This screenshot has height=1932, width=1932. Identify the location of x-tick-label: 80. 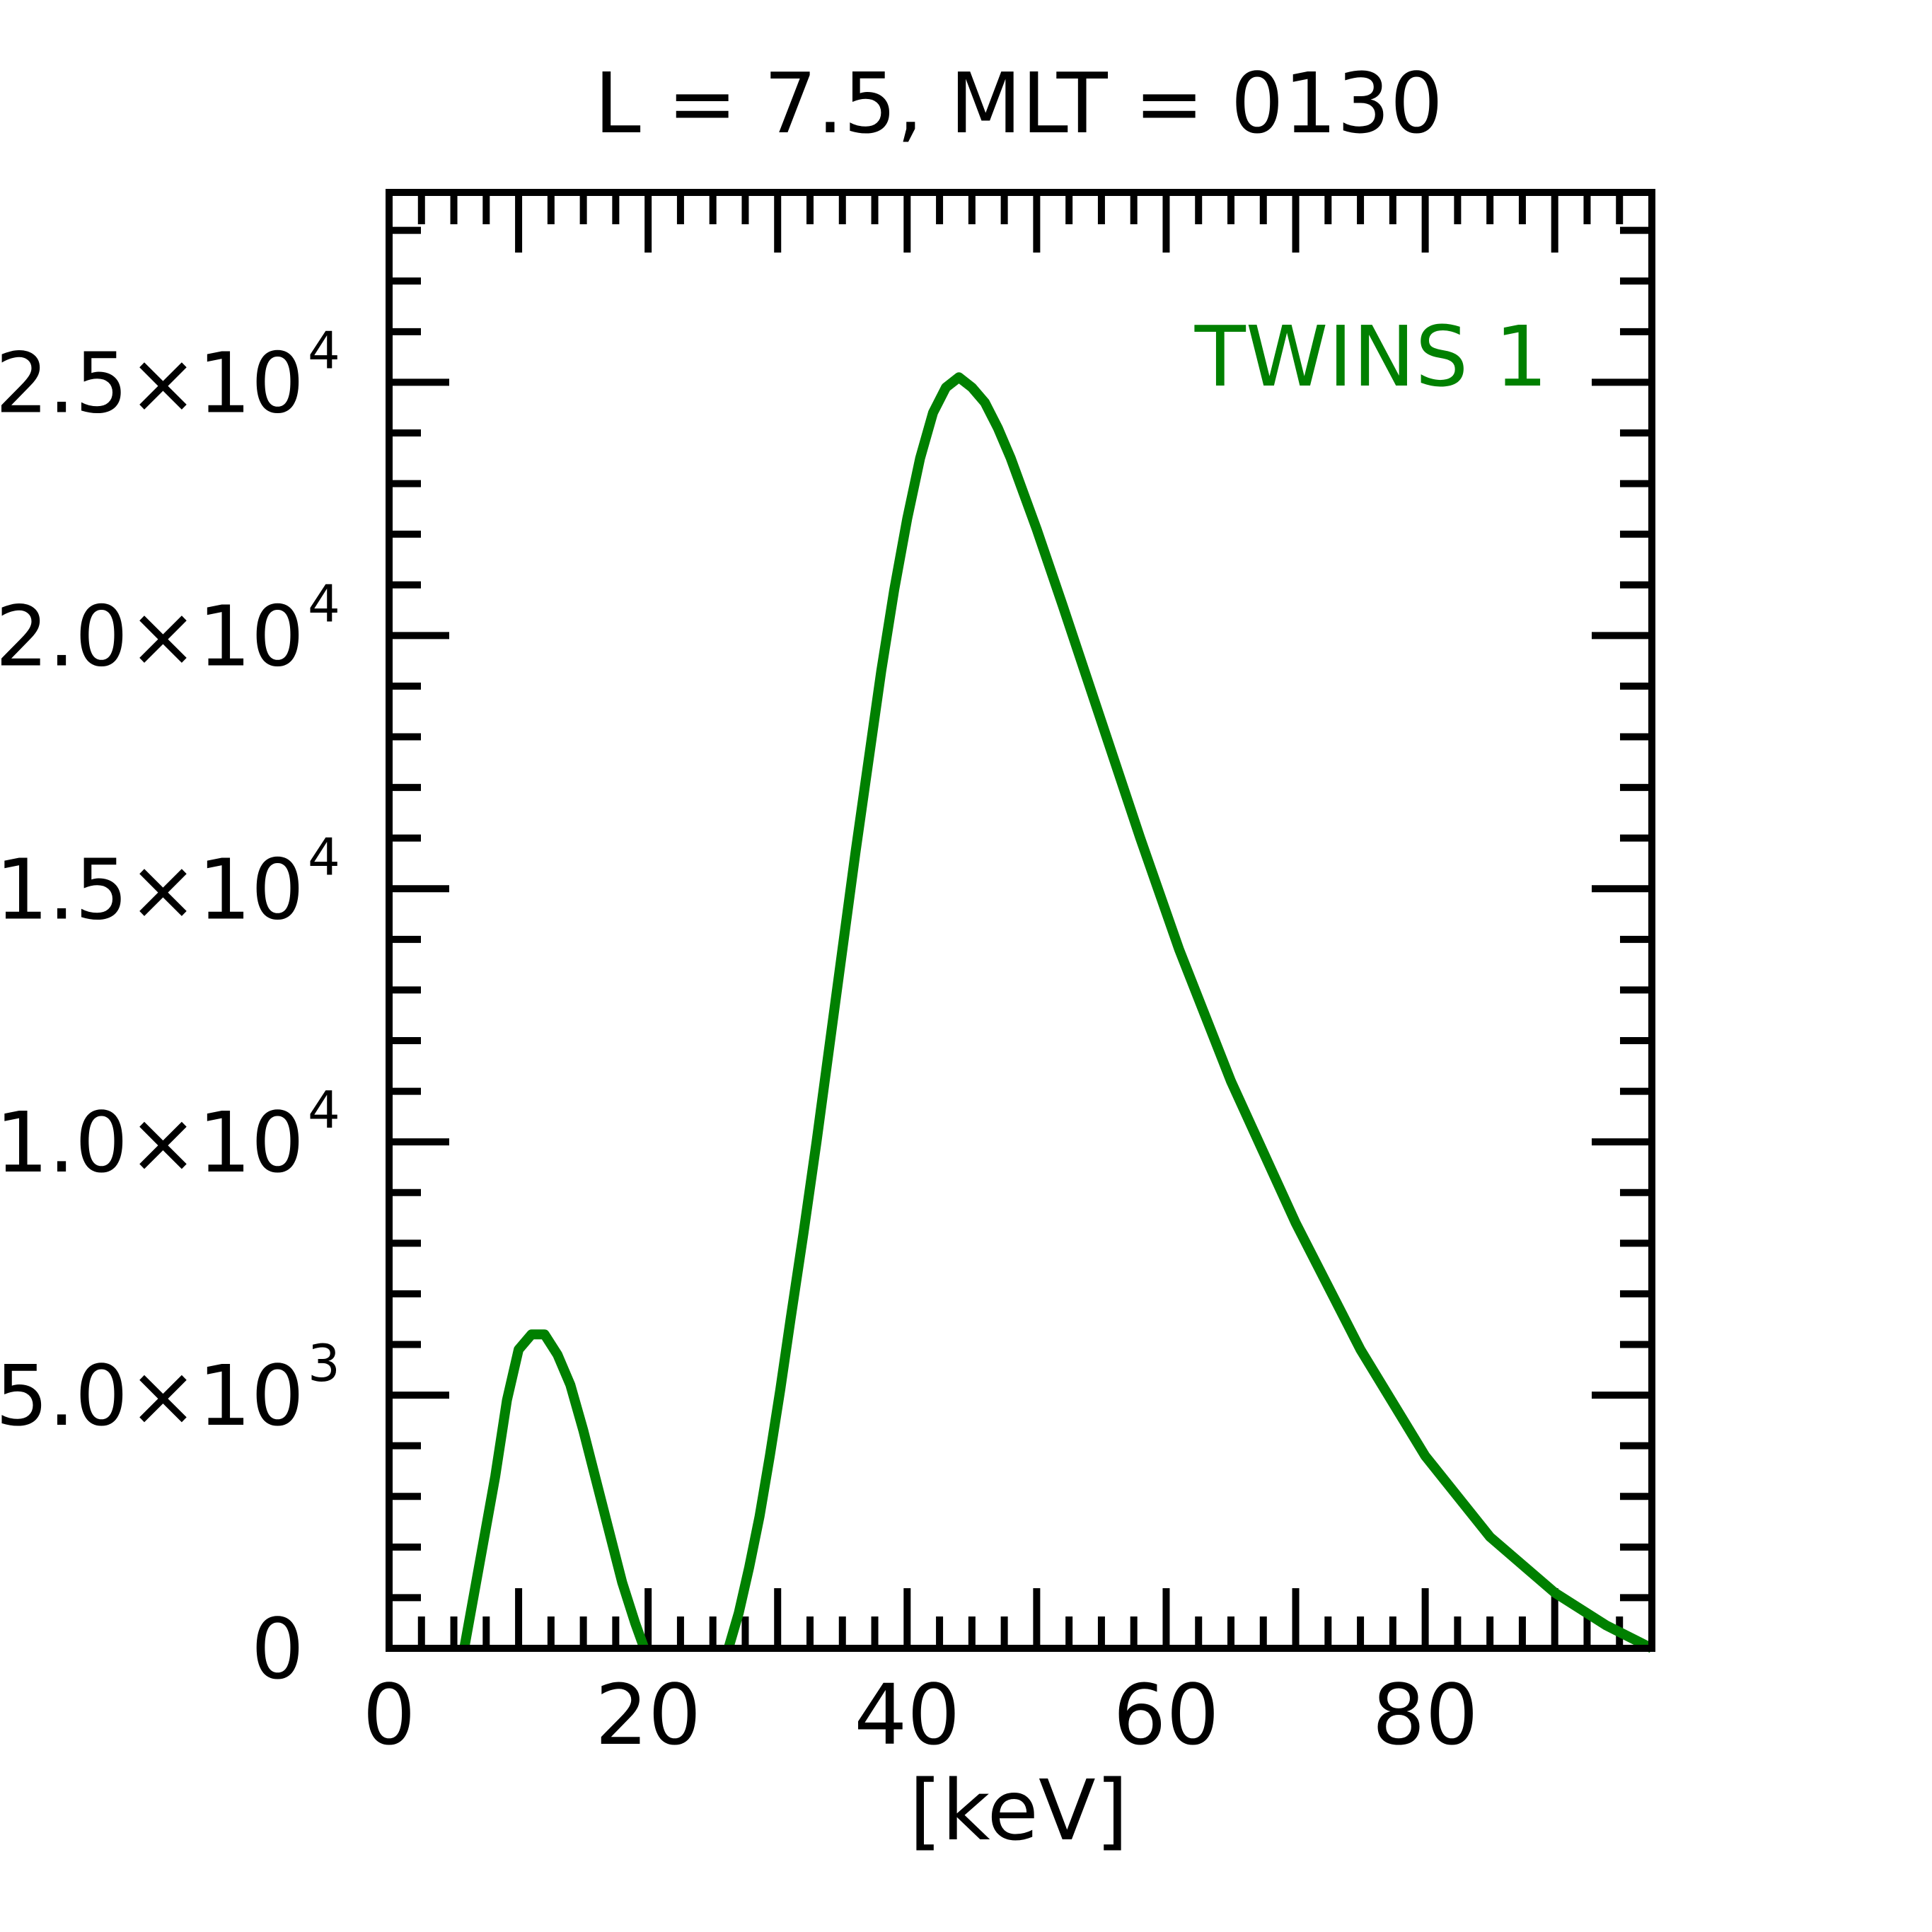
(1425, 1715).